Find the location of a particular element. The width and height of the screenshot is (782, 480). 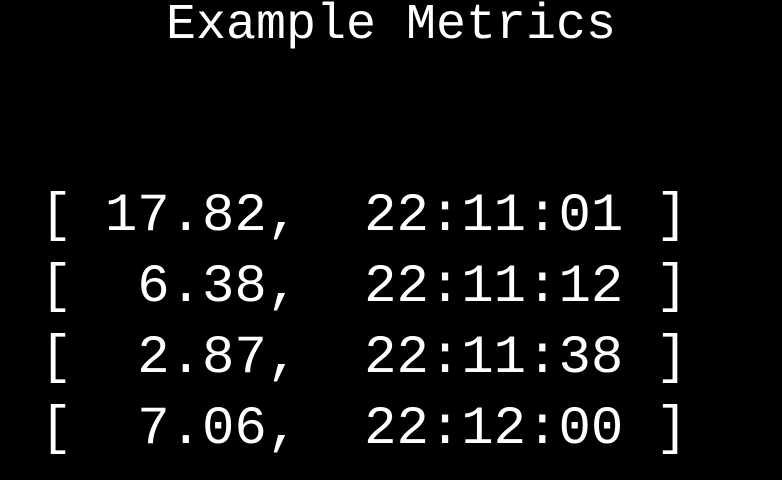

metric-row: [ 7.06, 22:12:00 ] is located at coordinates (364, 429).